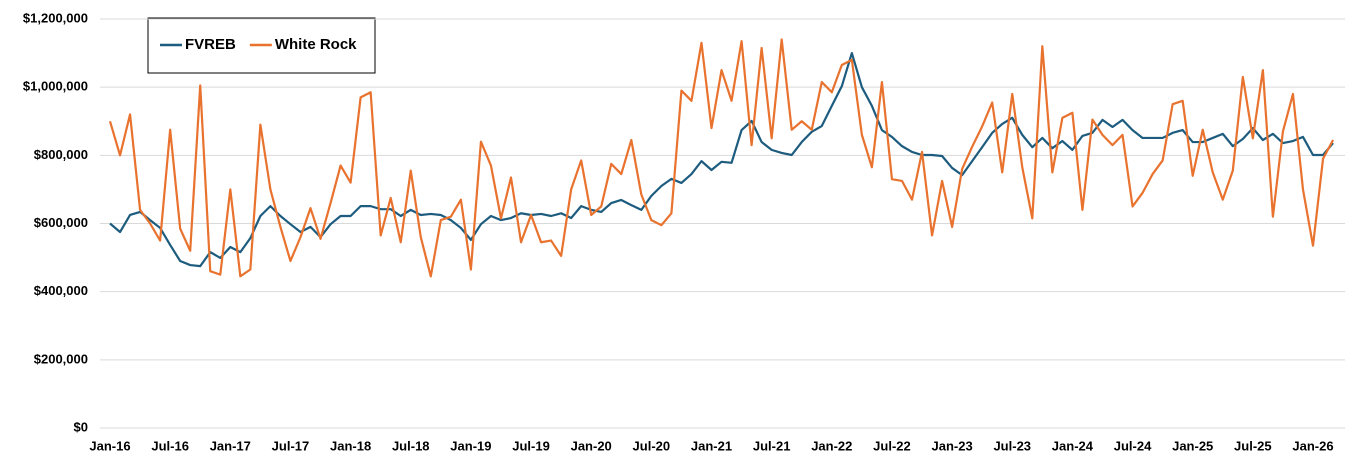  Describe the element at coordinates (55, 86) in the screenshot. I see `y-tick-label: $1,000,000` at that location.